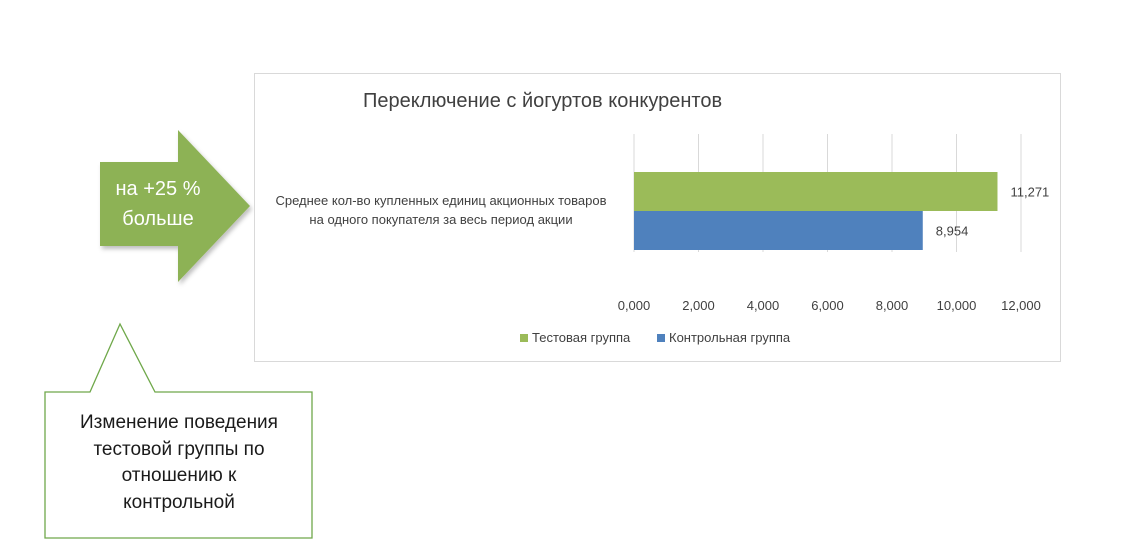 The height and width of the screenshot is (555, 1133). I want to click on legend-label-control: Контрольная группа, so click(730, 337).